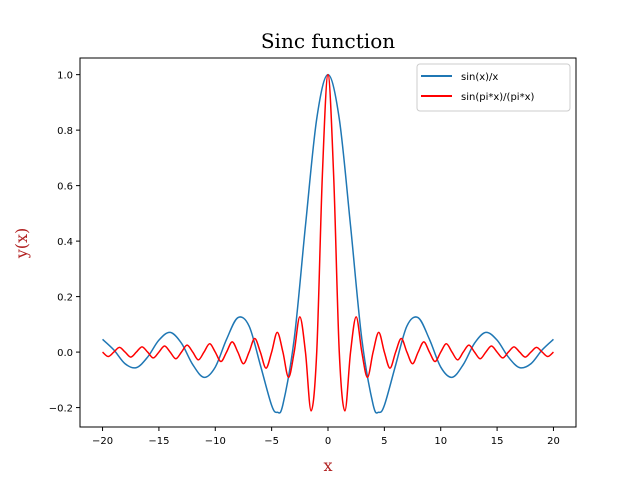 This screenshot has width=640, height=480. Describe the element at coordinates (21, 244) in the screenshot. I see `y-axis-label: y(x)` at that location.